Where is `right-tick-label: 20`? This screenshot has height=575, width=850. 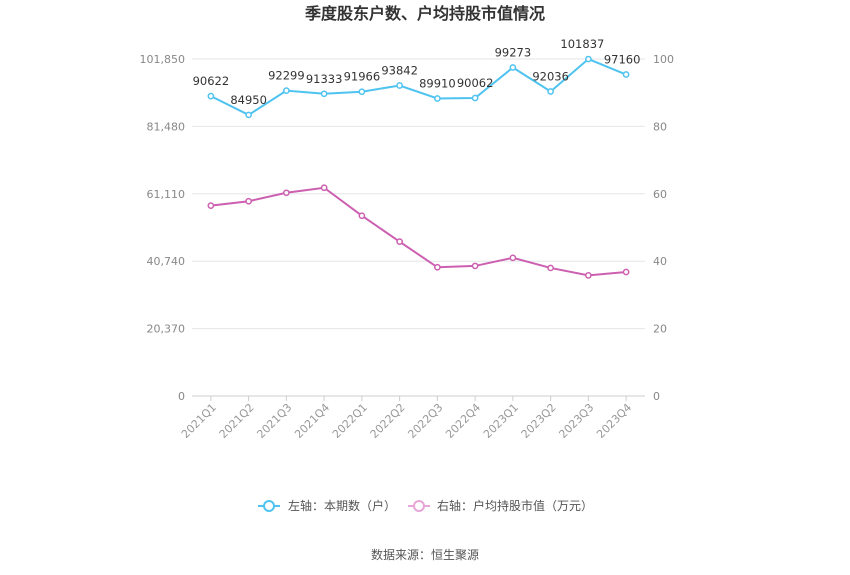 right-tick-label: 20 is located at coordinates (660, 329).